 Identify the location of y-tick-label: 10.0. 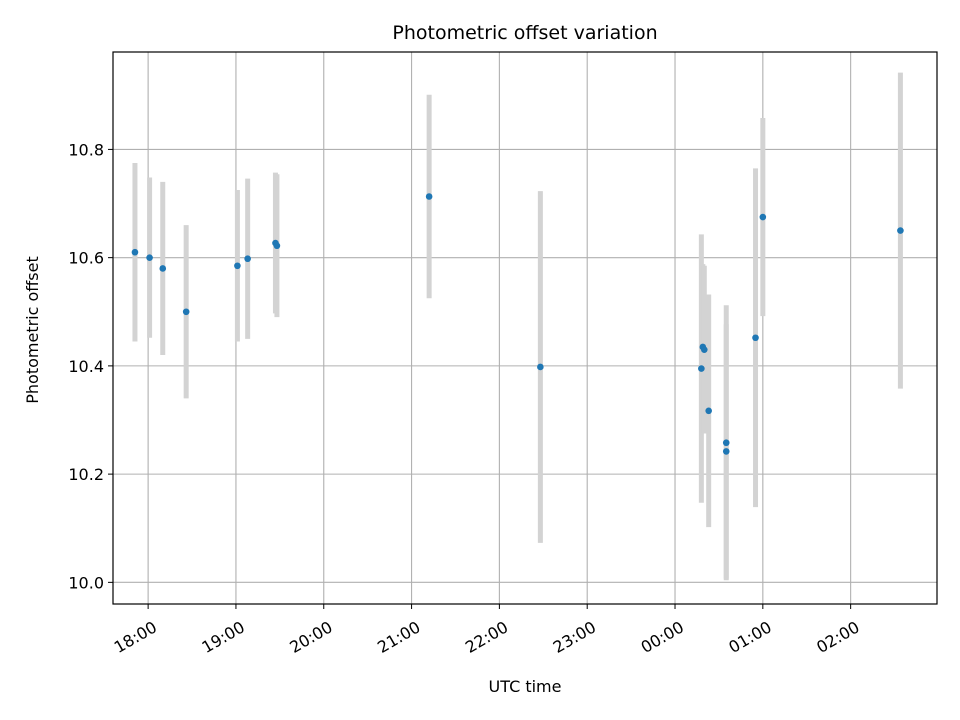
(86, 582).